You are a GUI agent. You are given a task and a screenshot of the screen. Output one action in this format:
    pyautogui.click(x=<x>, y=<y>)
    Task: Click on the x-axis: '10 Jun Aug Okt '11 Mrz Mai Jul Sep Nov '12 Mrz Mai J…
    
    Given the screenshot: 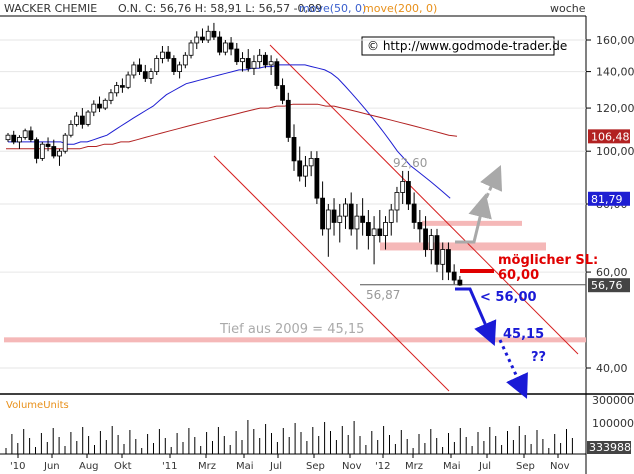 What is the action you would take?
    pyautogui.click(x=290, y=463)
    